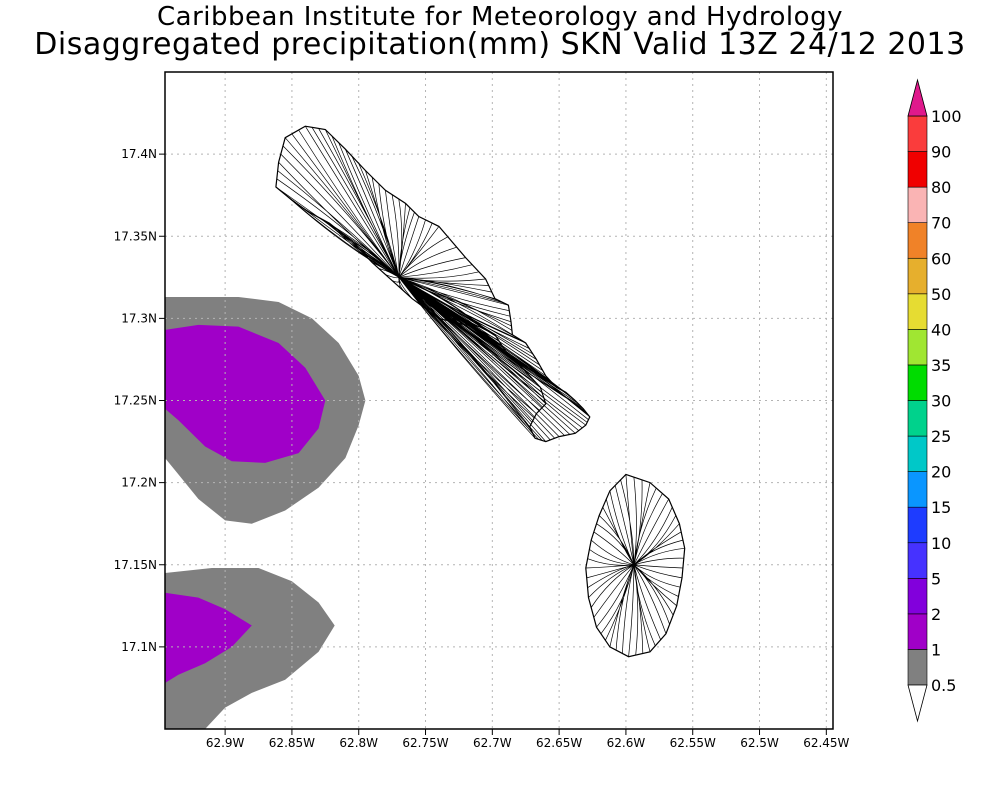  What do you see at coordinates (941, 365) in the screenshot?
I see `legend-label: 35` at bounding box center [941, 365].